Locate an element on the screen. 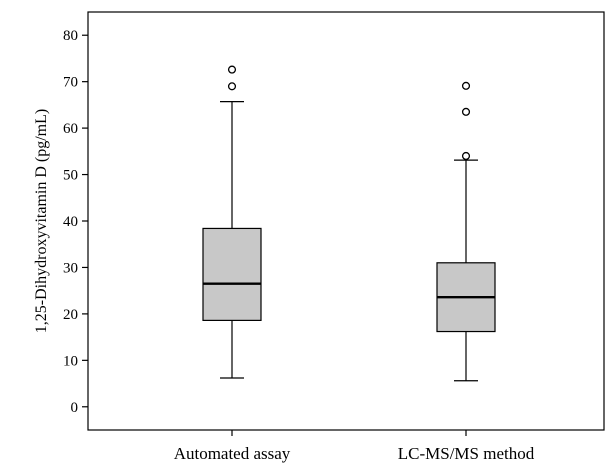 This screenshot has width=608, height=463. x-category-label: Automated assay is located at coordinates (232, 453).